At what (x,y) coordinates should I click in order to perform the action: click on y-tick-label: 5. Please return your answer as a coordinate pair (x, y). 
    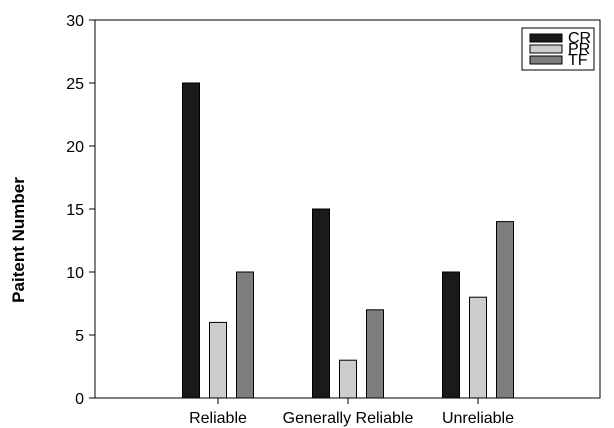
    Looking at the image, I should click on (79, 336).